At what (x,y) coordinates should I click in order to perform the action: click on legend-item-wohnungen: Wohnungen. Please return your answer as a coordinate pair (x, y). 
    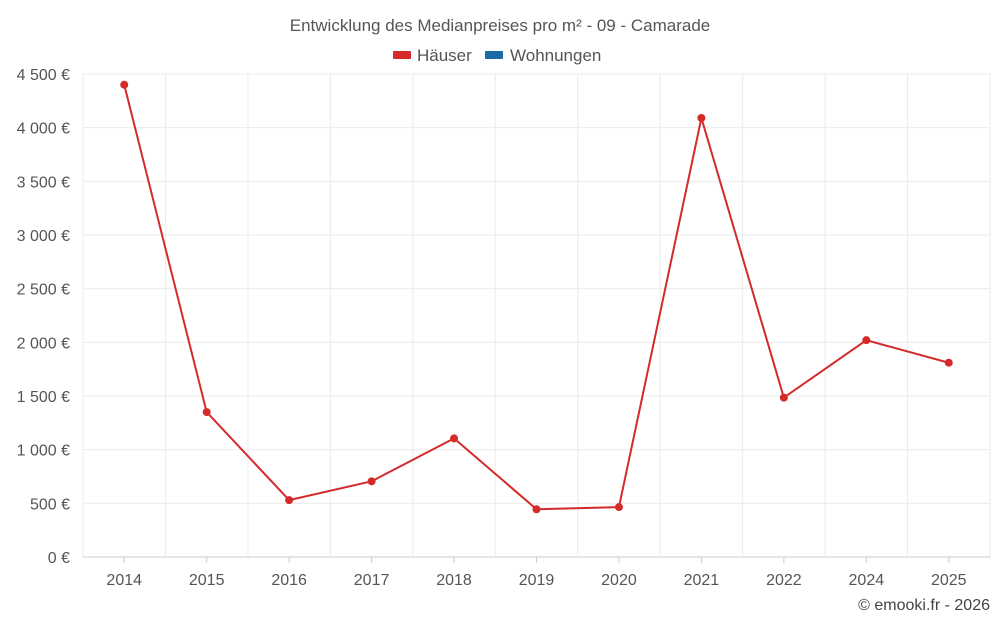
    Looking at the image, I should click on (543, 55).